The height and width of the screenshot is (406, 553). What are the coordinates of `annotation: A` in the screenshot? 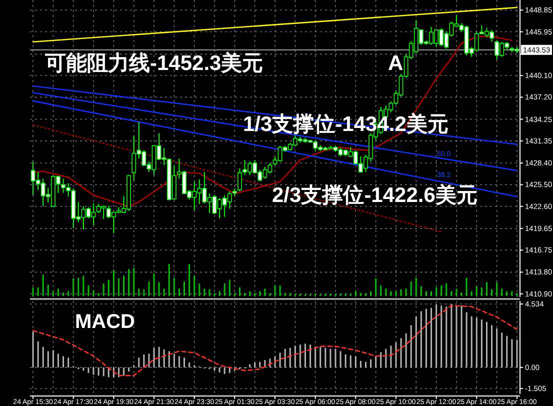 It's located at (396, 63).